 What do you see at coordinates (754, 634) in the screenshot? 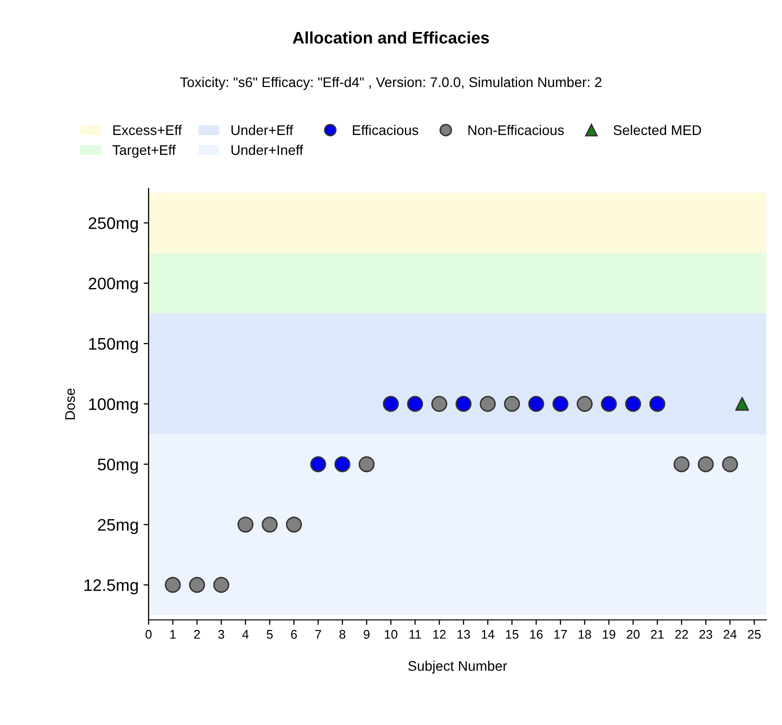
I see `x-tick-label: 25` at bounding box center [754, 634].